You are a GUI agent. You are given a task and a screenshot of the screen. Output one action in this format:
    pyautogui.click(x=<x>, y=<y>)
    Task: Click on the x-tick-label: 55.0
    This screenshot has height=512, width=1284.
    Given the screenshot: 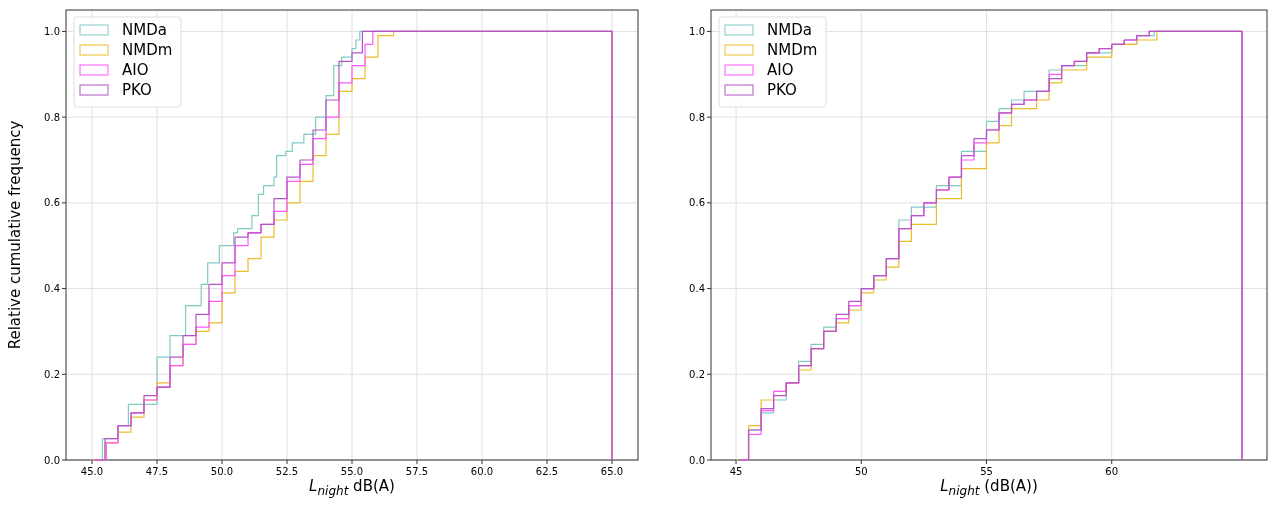 What is the action you would take?
    pyautogui.click(x=352, y=471)
    